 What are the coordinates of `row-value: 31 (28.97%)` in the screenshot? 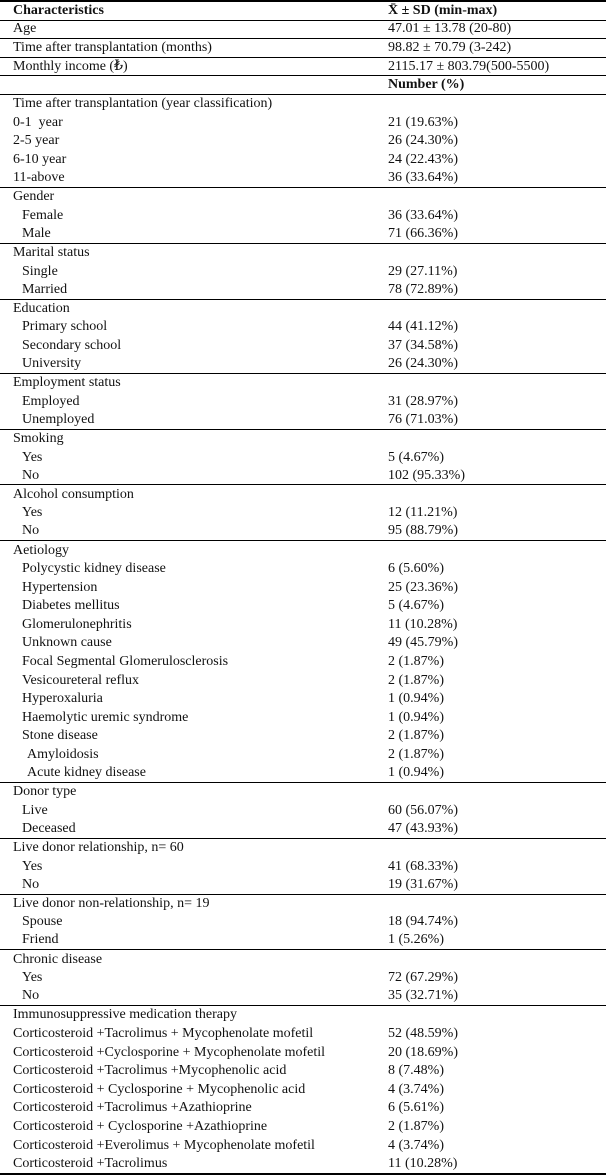 It's located at (423, 401).